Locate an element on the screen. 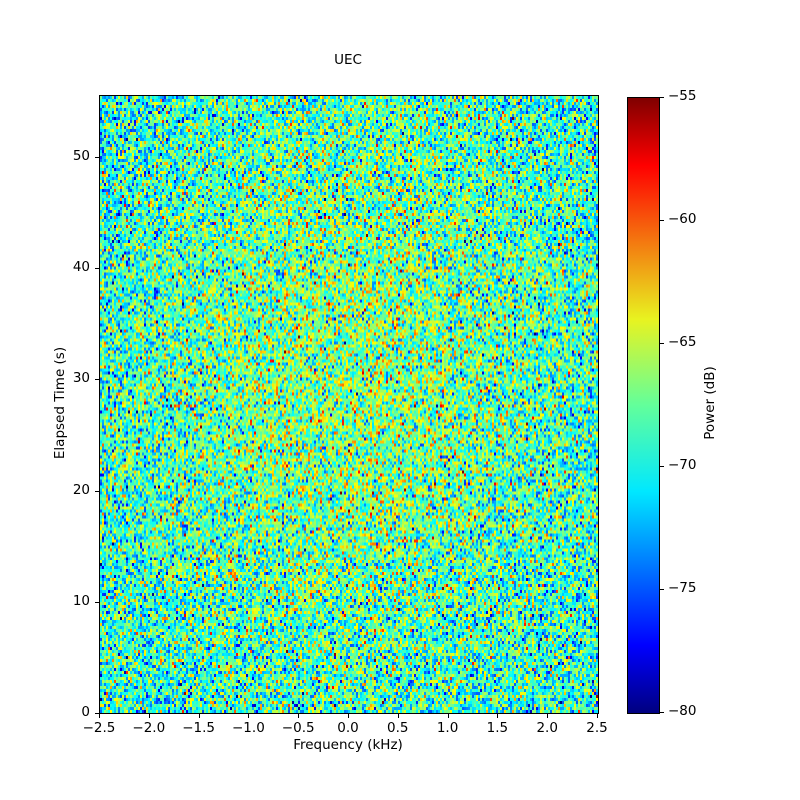 The image size is (800, 800). x-tick-label: 1.0 is located at coordinates (447, 728).